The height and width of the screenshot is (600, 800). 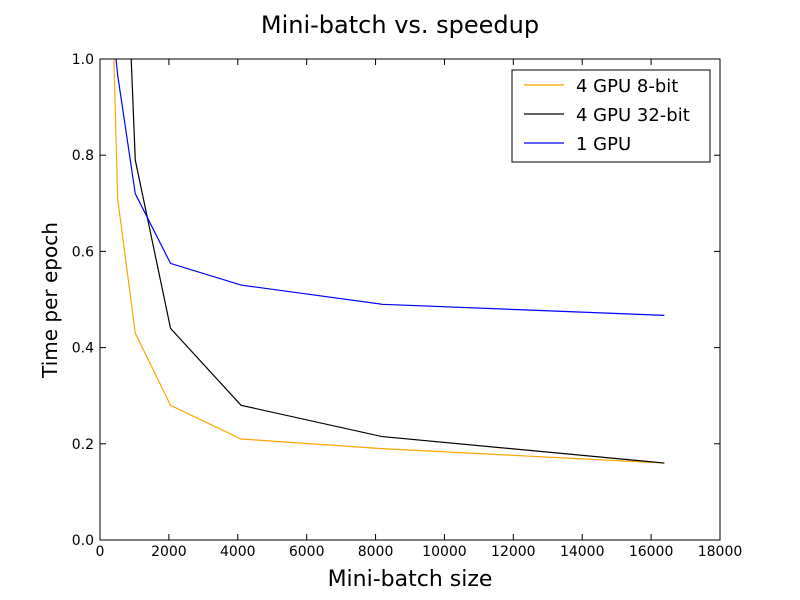 What do you see at coordinates (651, 552) in the screenshot?
I see `x-tick-label: 16000` at bounding box center [651, 552].